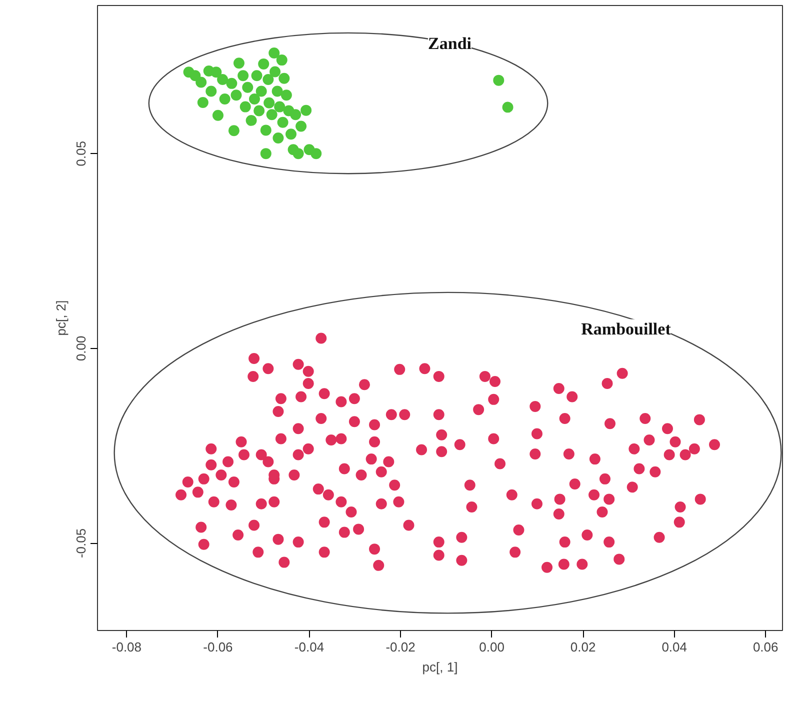  Describe the element at coordinates (675, 647) in the screenshot. I see `x-tick-label: 0.04` at that location.